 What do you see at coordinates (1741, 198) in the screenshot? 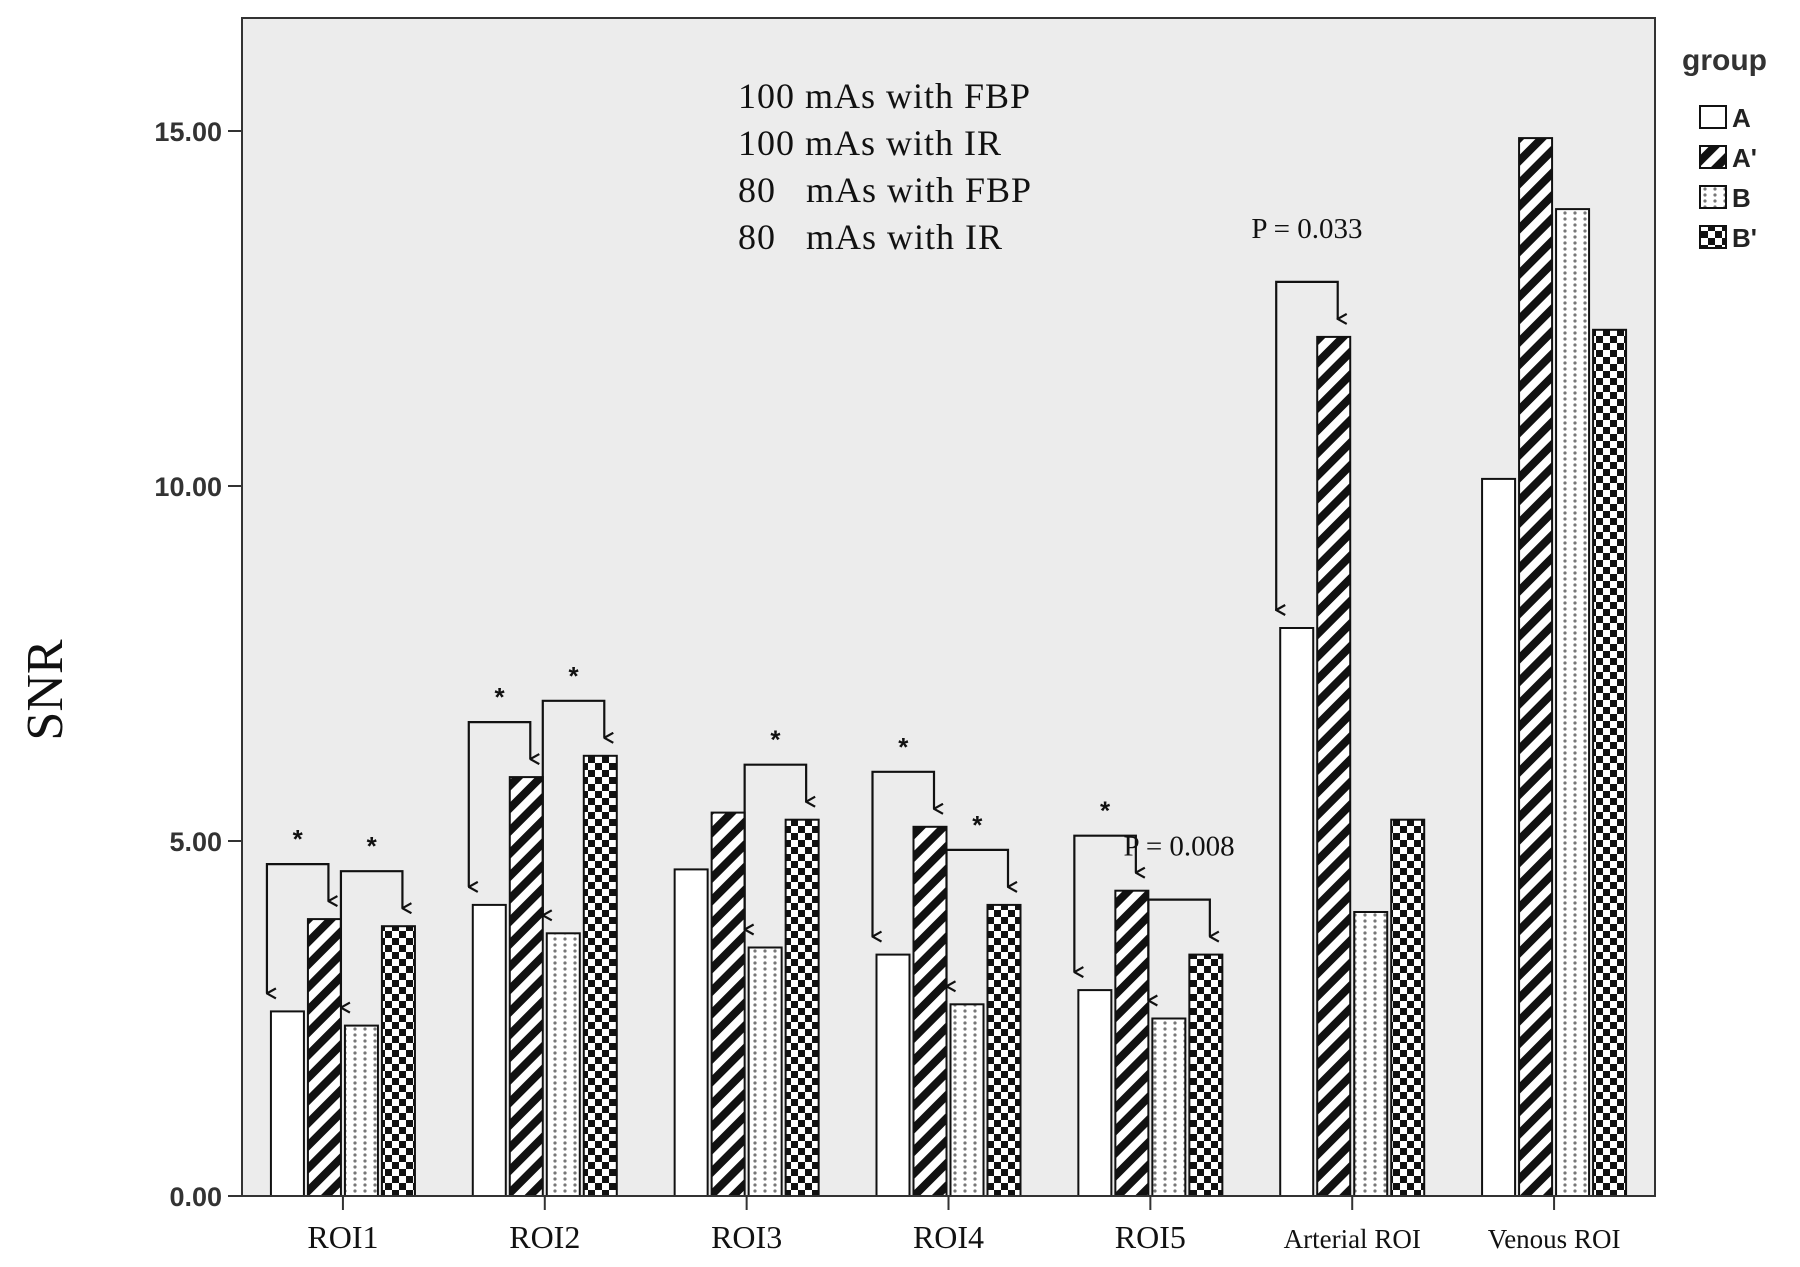
I see `legend-label: B` at bounding box center [1741, 198].